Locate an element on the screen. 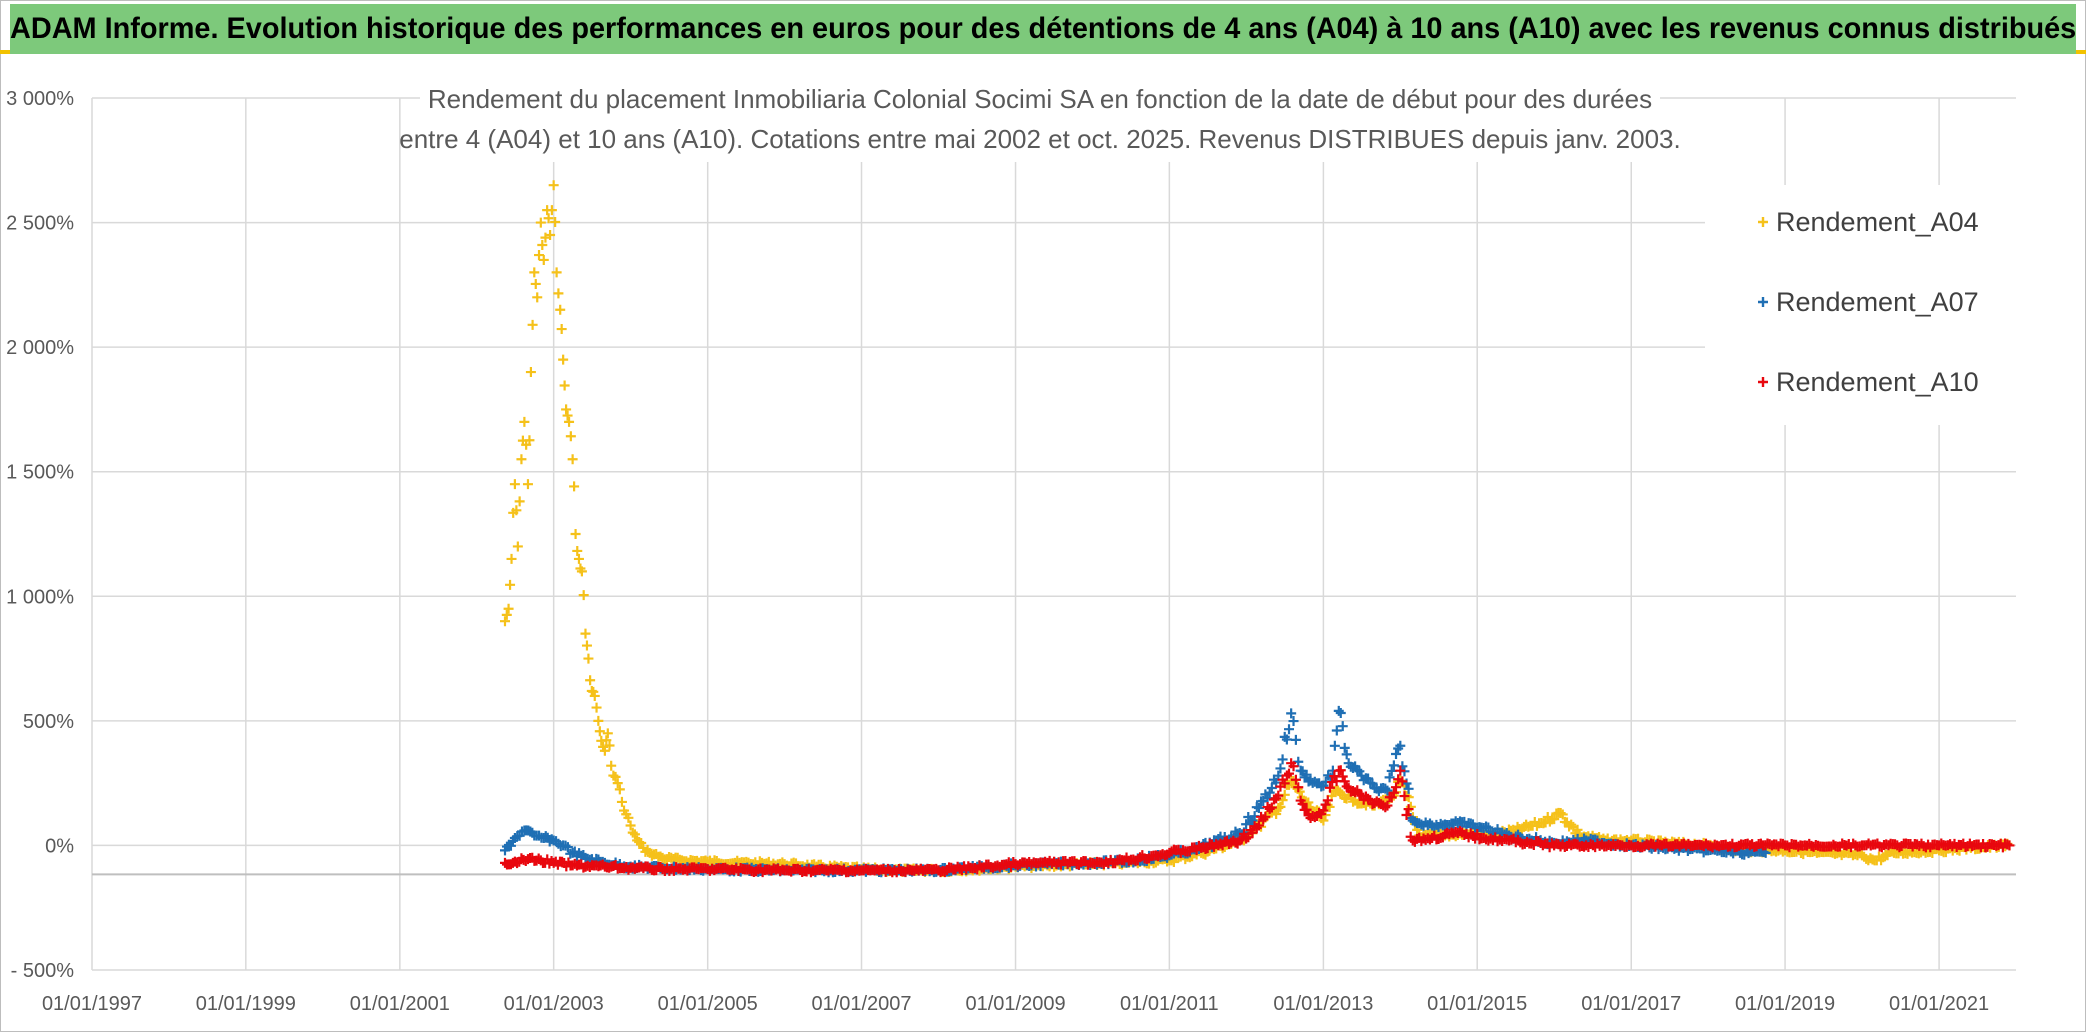  y-tick-label: - 500% is located at coordinates (43, 971).